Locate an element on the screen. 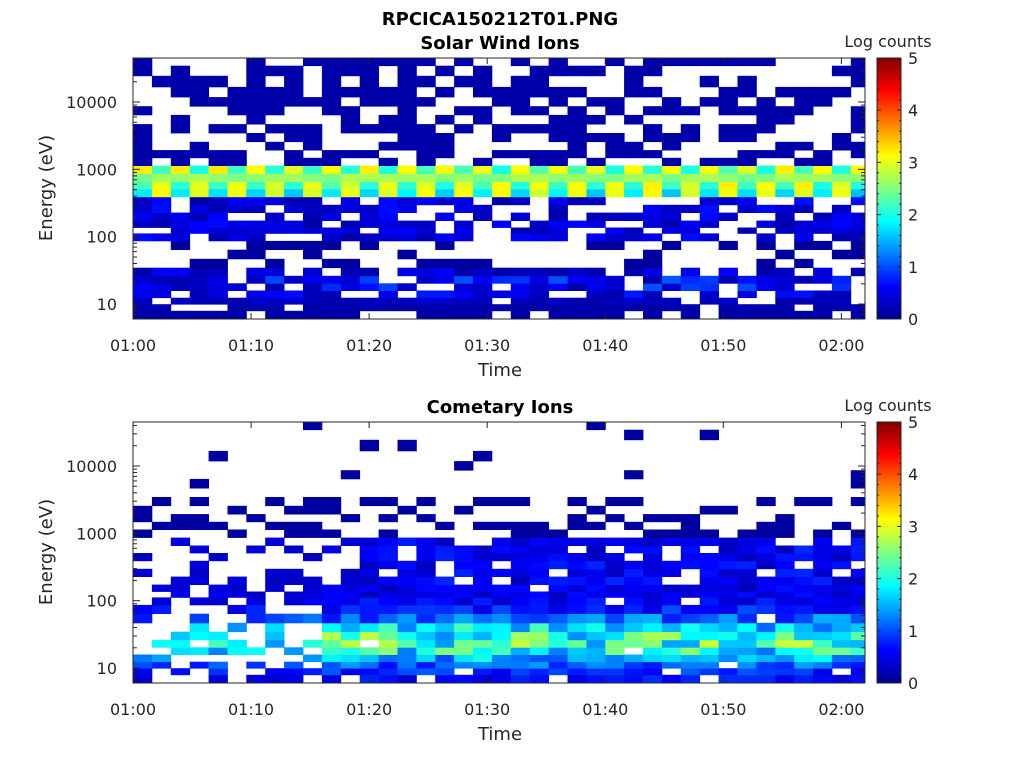 This screenshot has height=768, width=1024. x-tick-label: 01:00 is located at coordinates (133, 709).